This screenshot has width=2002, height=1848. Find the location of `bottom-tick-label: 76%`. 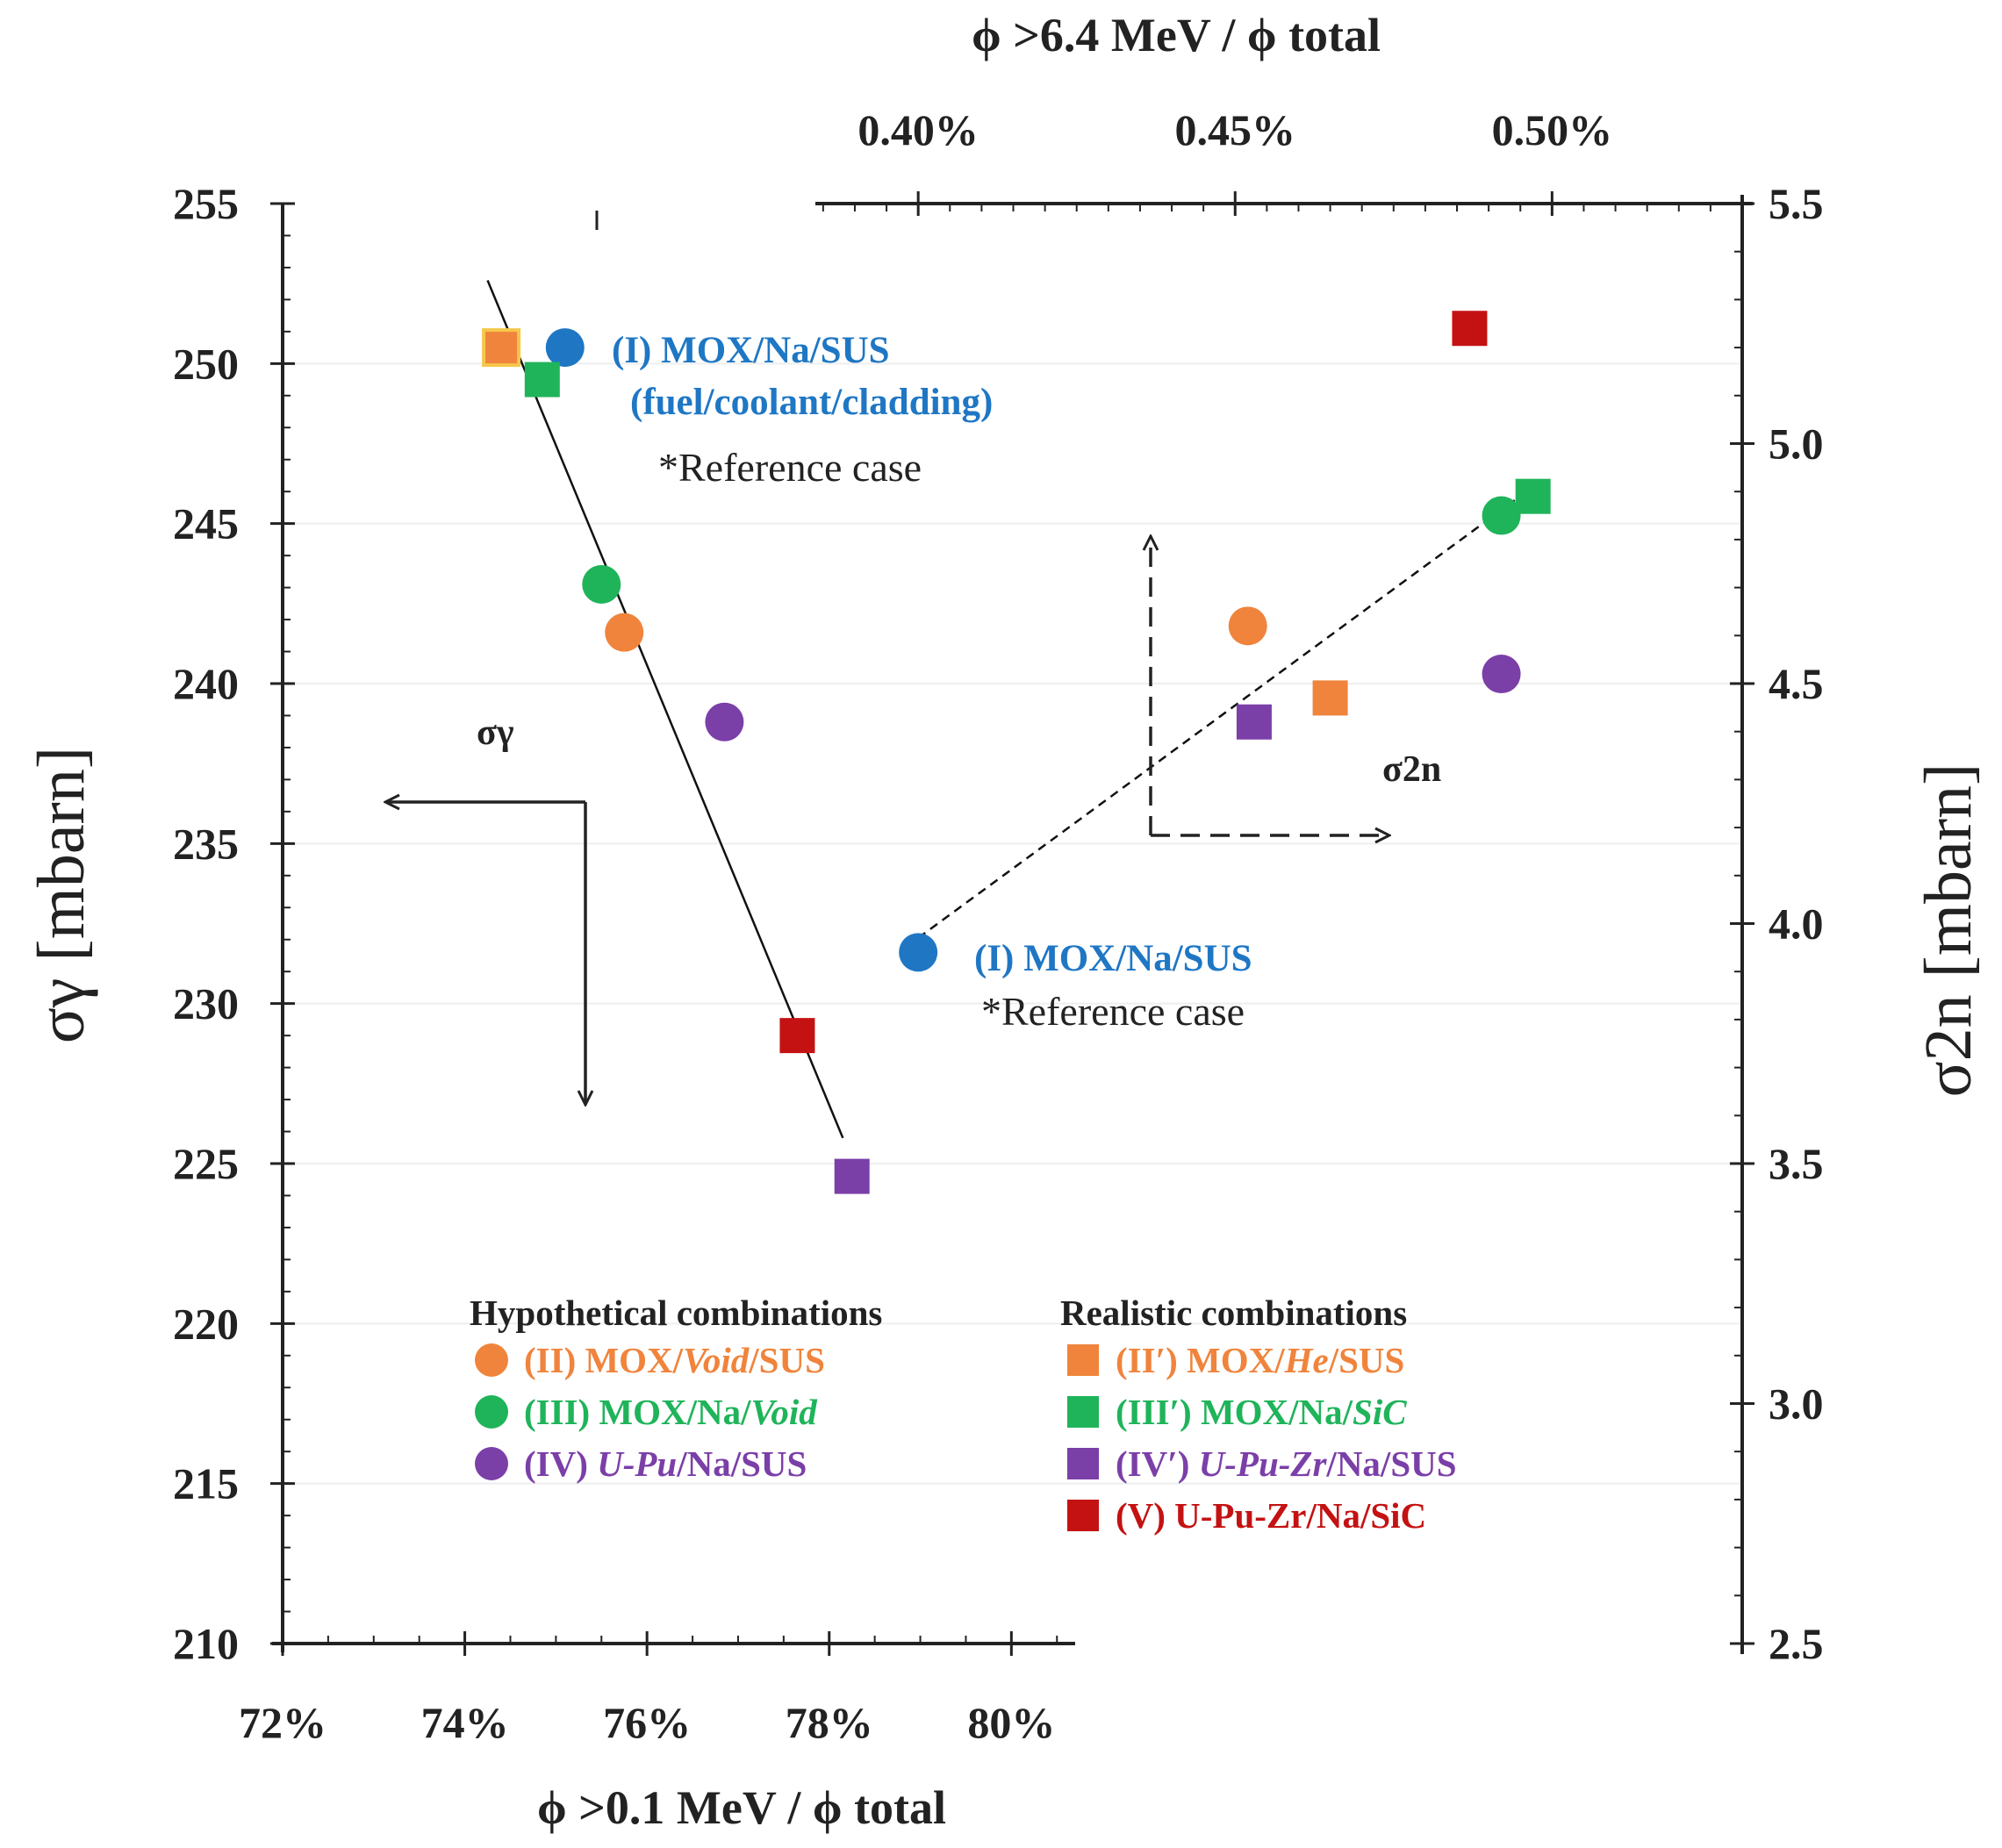

bottom-tick-label: 76% is located at coordinates (647, 1722).